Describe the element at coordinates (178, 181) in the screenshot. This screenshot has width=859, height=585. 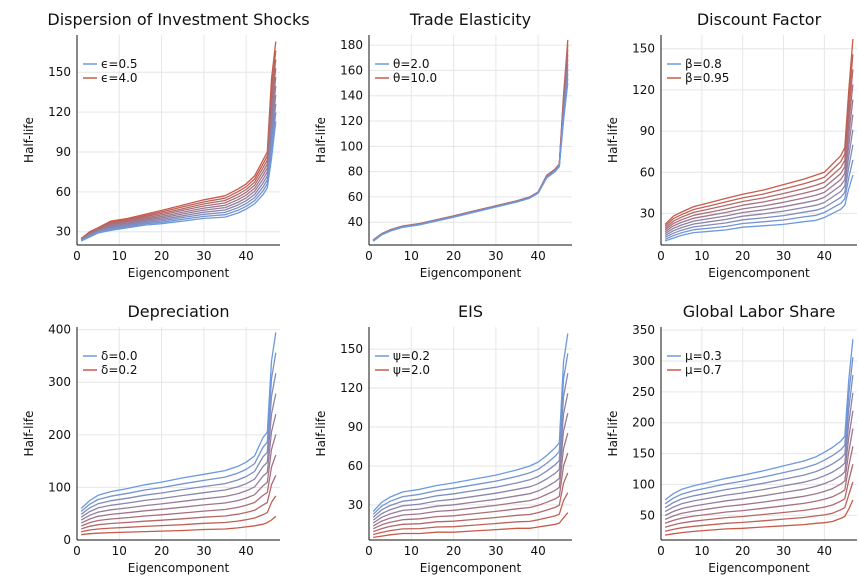
I see `series-line-ϵ=0.5` at that location.